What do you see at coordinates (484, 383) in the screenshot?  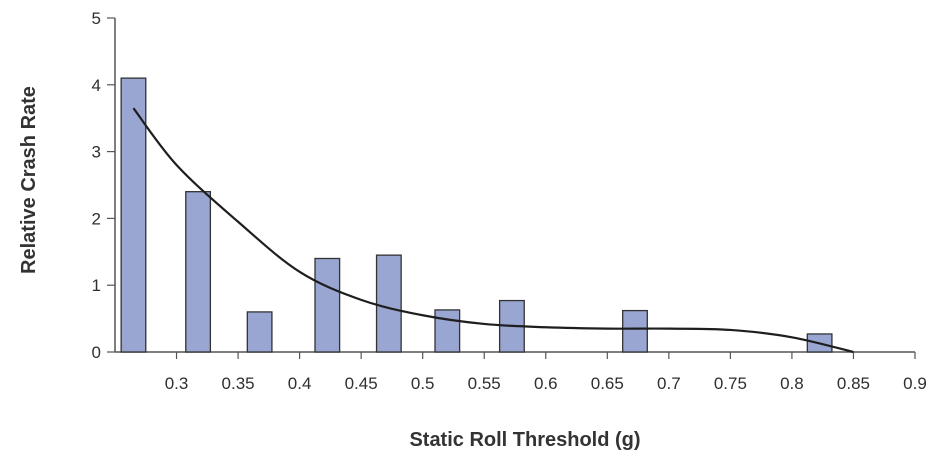 I see `x-tick-label: 0.55` at bounding box center [484, 383].